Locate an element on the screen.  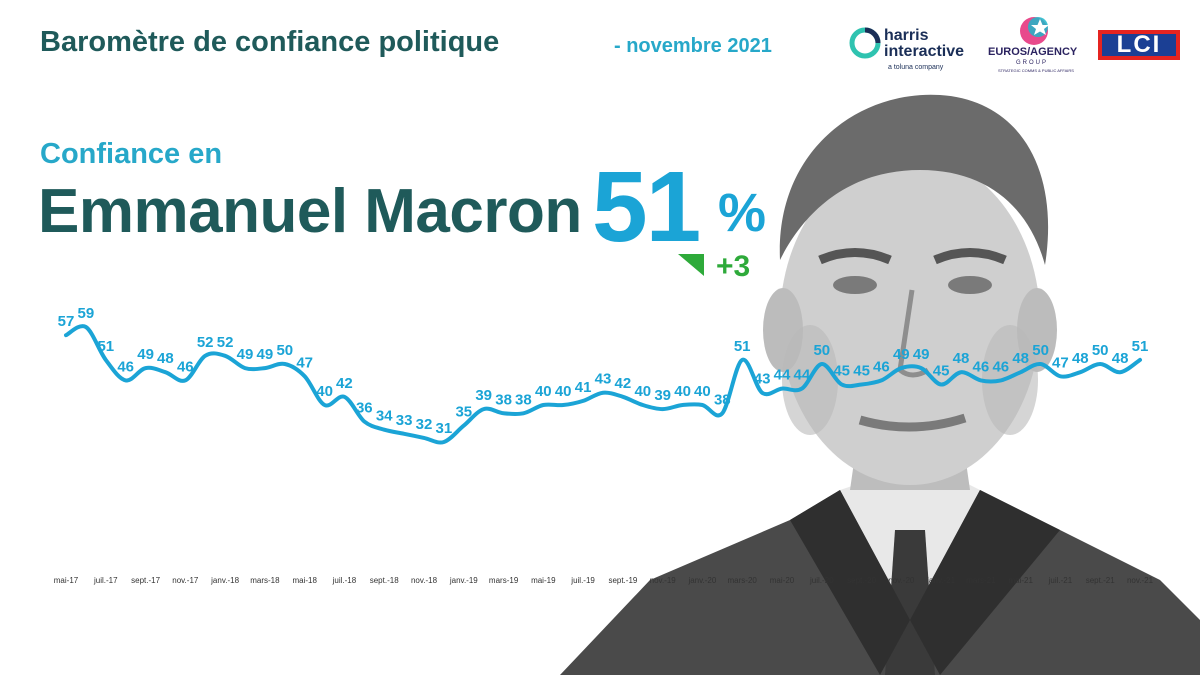
x-tick-label: mai-20 is located at coordinates (782, 580).